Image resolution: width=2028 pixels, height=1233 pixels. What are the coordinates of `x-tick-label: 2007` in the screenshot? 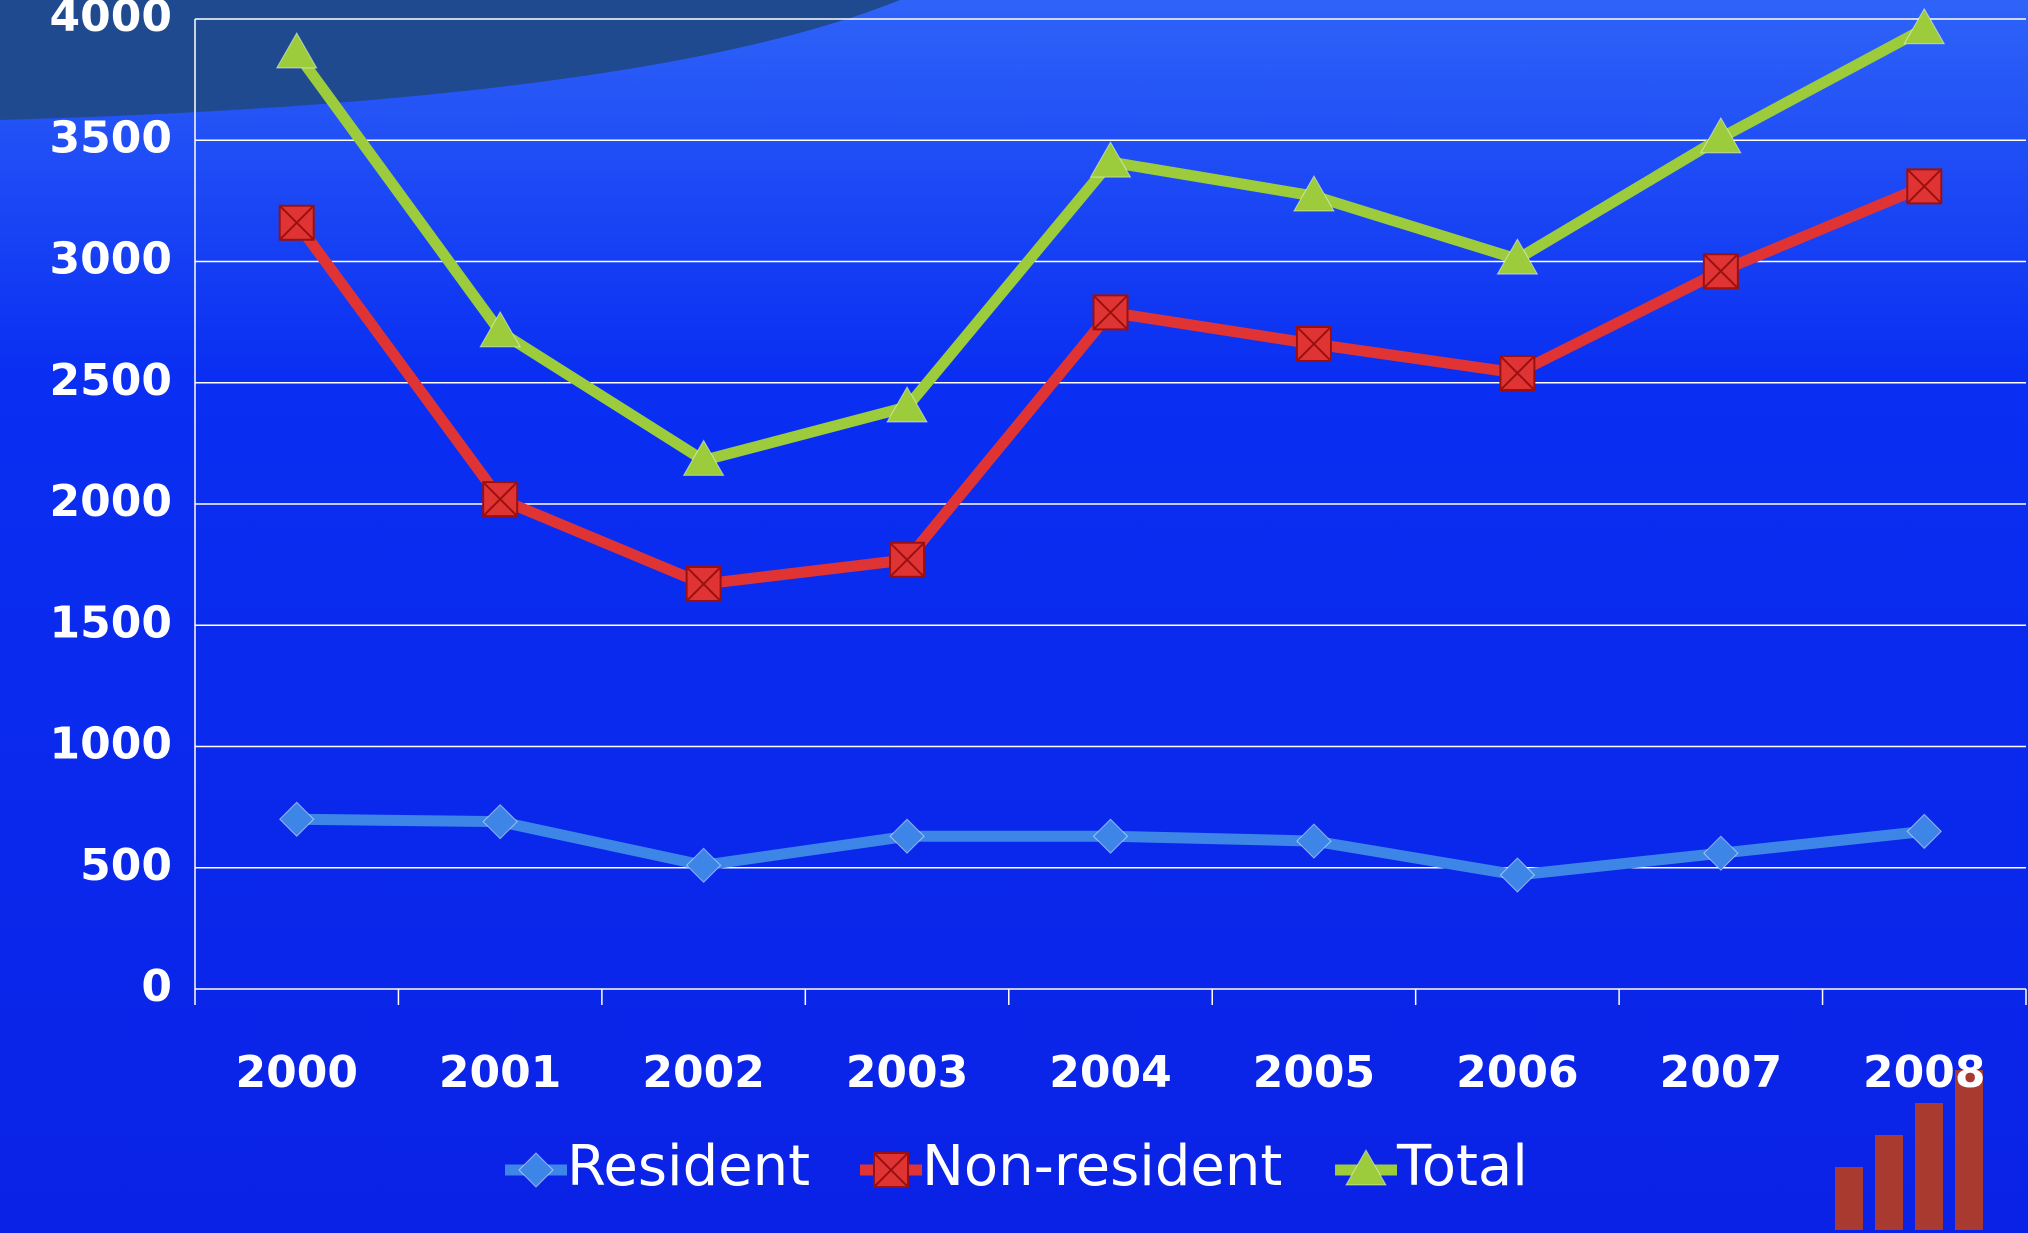 It's located at (1721, 1072).